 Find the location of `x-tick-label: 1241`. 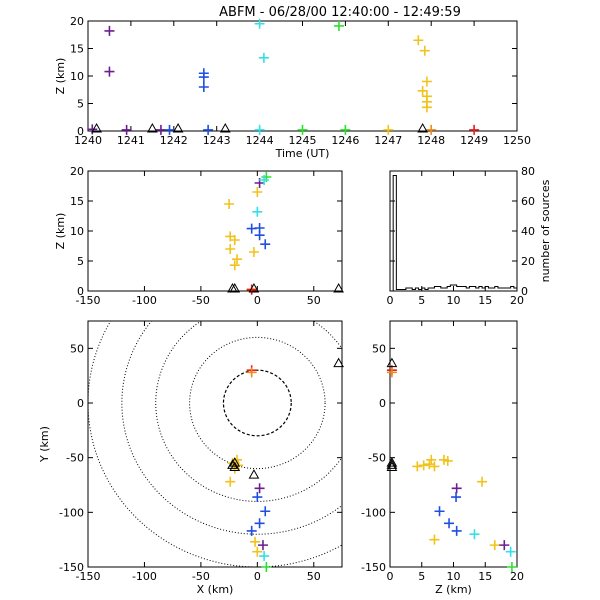

x-tick-label: 1241 is located at coordinates (131, 140).